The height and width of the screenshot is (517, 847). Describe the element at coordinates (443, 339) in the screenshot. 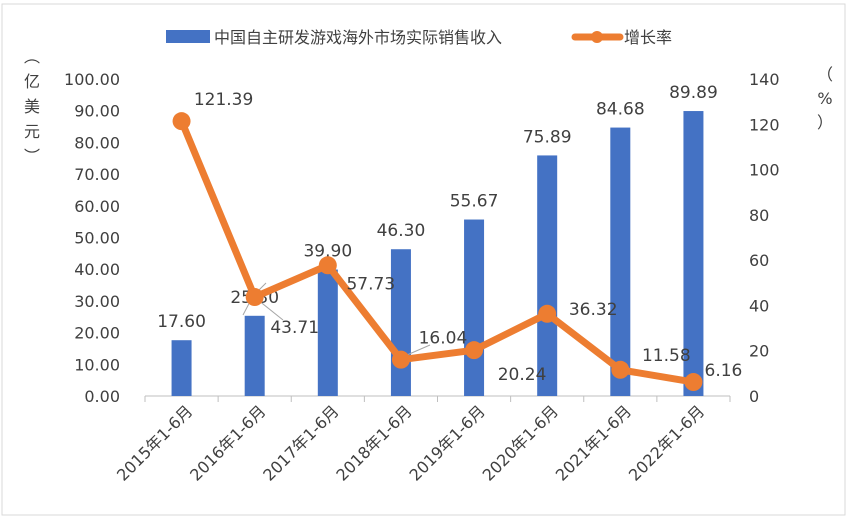

I see `growth-data-label: 16.04` at that location.